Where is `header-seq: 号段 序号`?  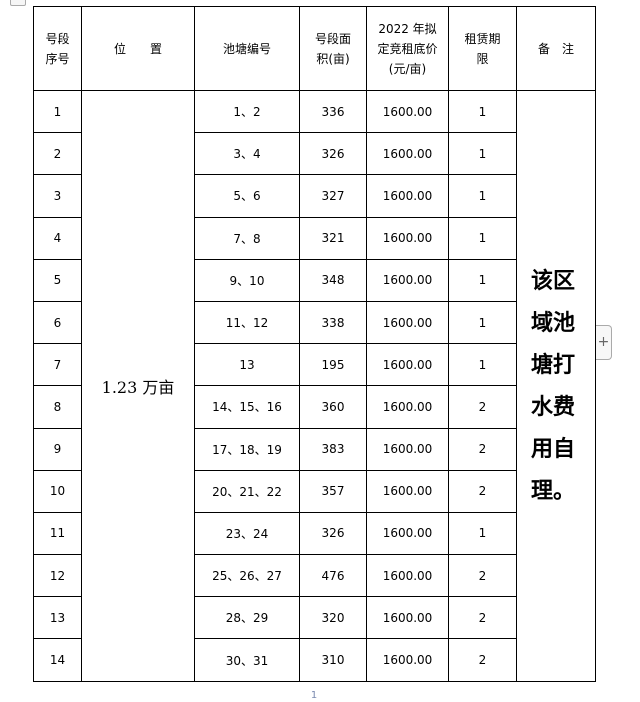
header-seq: 号段 序号 is located at coordinates (57, 48).